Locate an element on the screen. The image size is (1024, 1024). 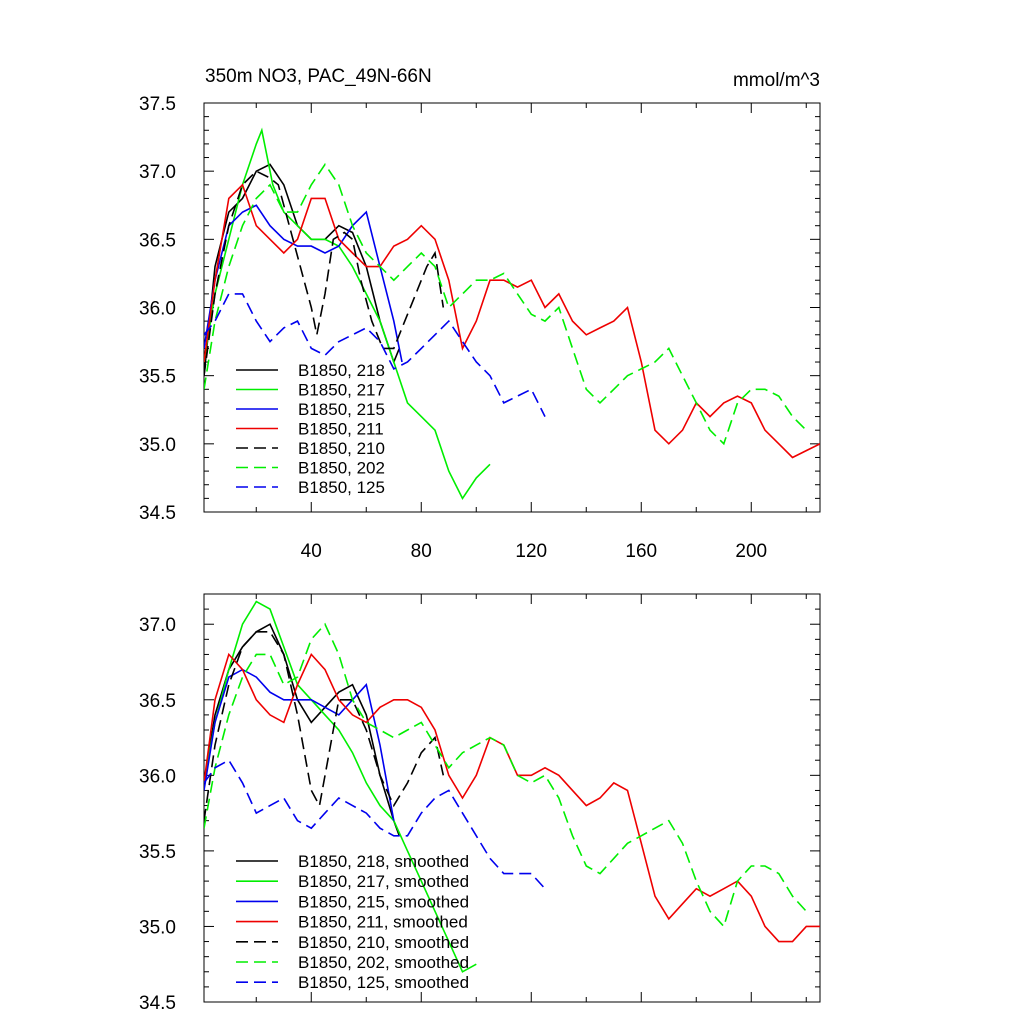
legend-label: B1850, 217, smoothed is located at coordinates (383, 881).